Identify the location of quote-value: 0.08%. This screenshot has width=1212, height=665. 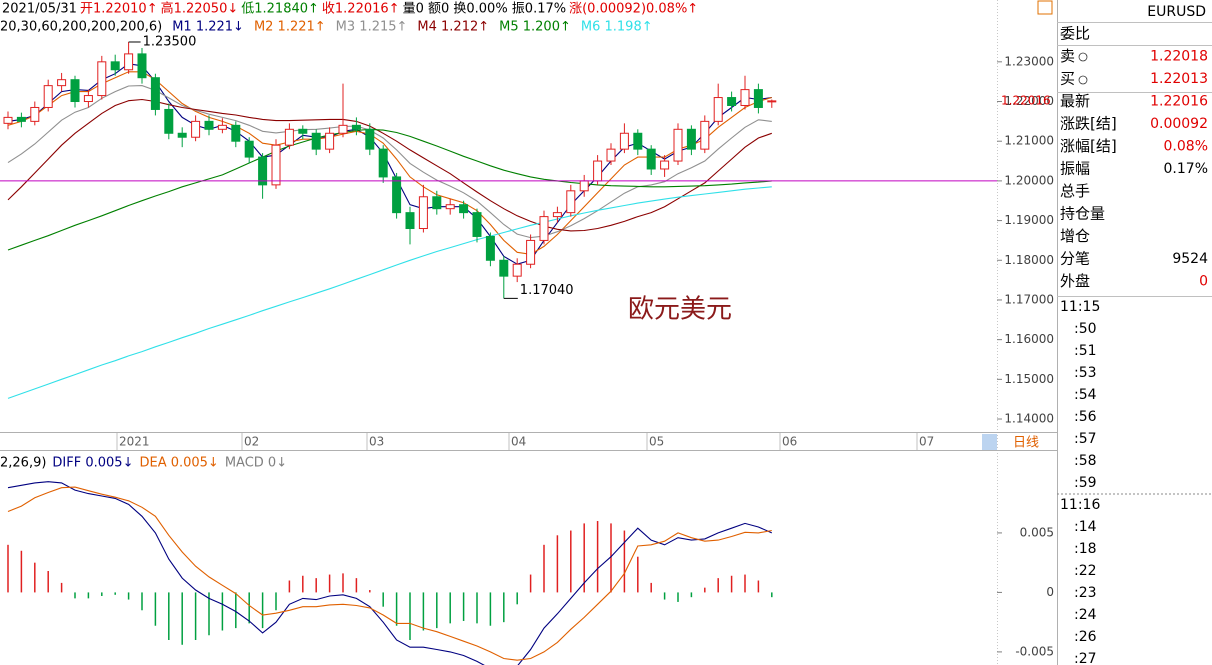
(1186, 147).